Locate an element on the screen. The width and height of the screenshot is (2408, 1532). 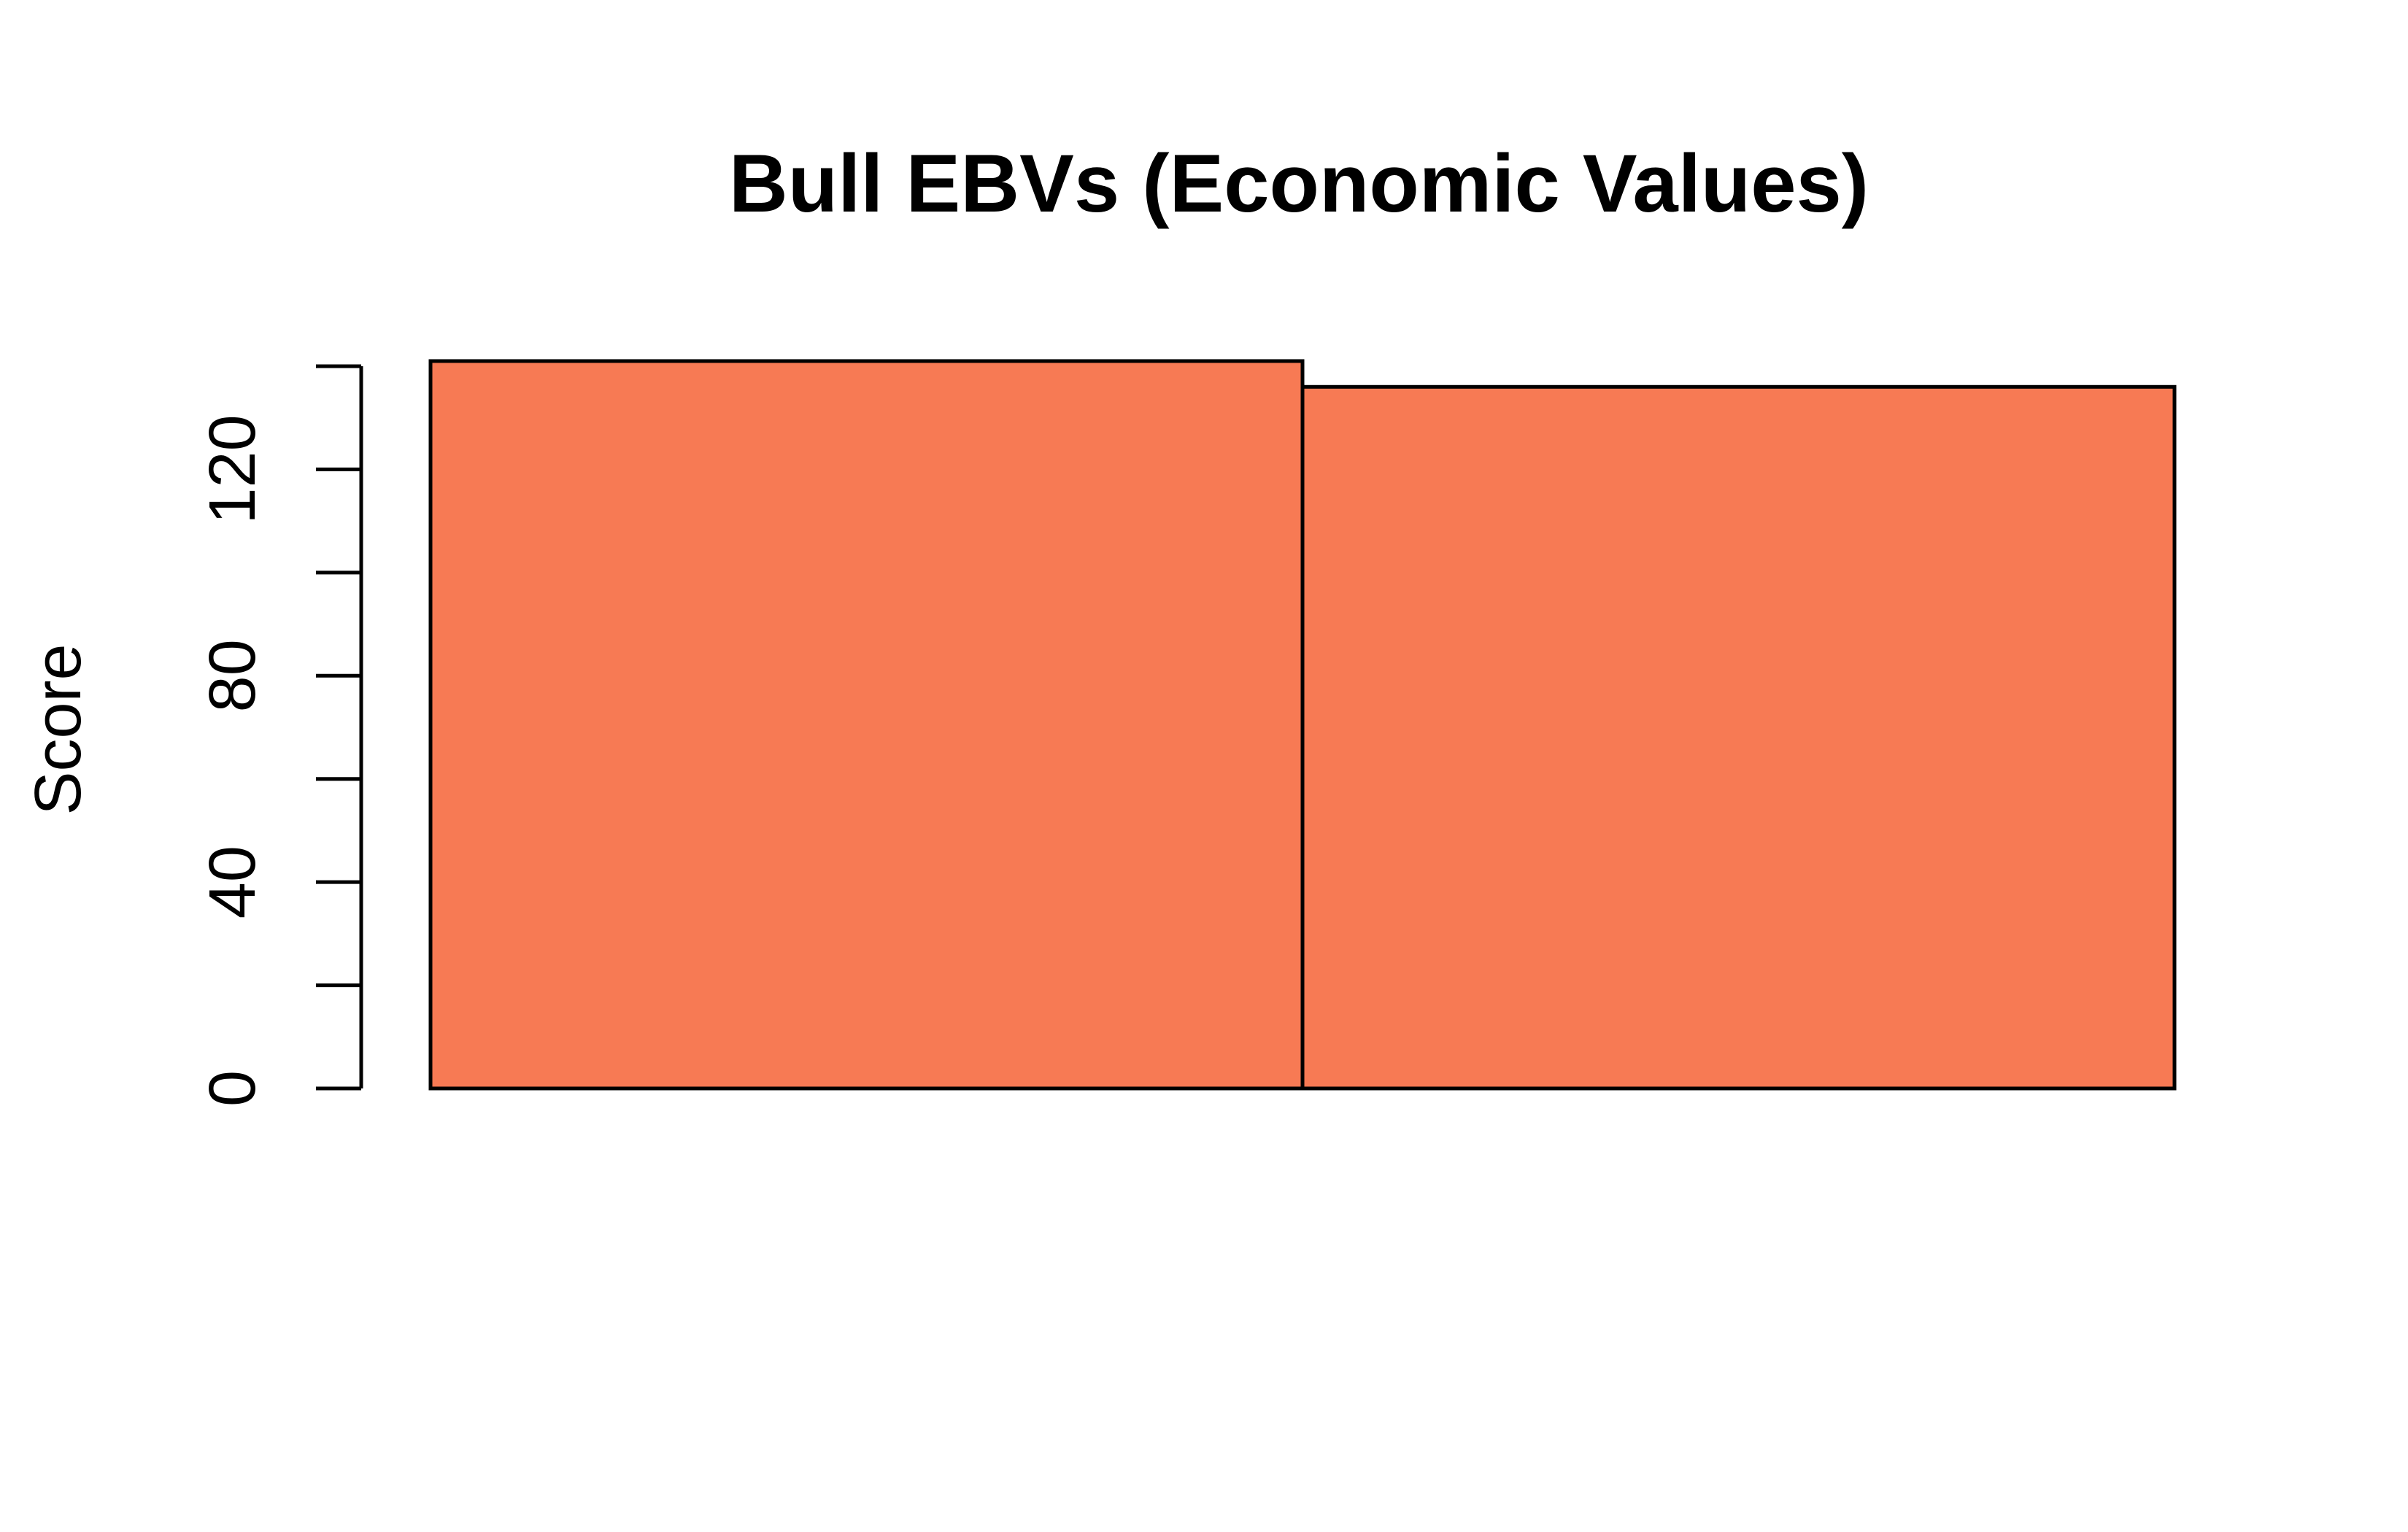
y-axis: 0 40 80 120 is located at coordinates (279, 736).